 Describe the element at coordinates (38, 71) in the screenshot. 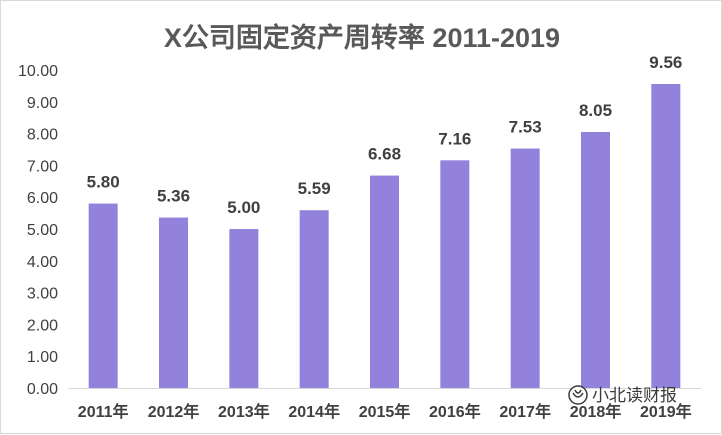

I see `y-tick-label: 10.00` at that location.